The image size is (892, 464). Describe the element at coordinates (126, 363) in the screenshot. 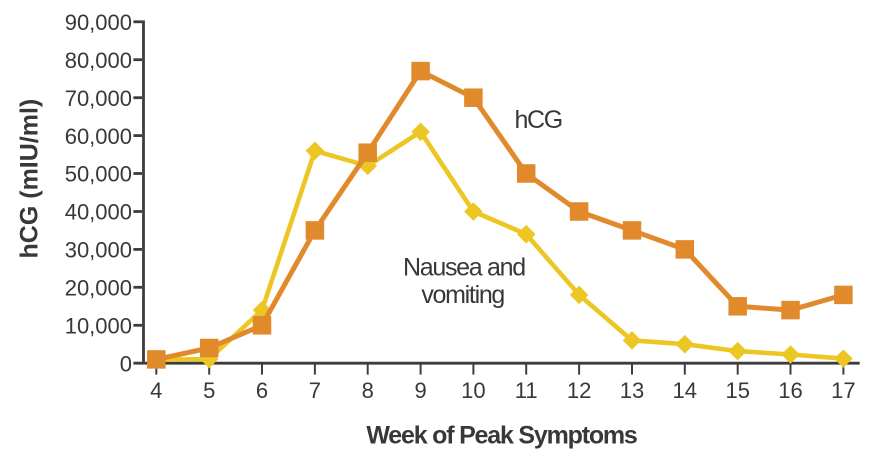

I see `svg-text: 0` at that location.